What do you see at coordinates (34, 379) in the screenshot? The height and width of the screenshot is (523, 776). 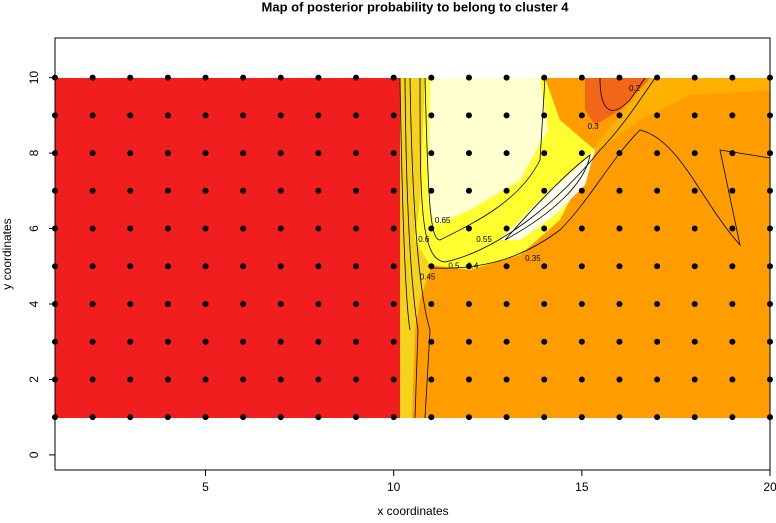 I see `y-tick-label: 2` at bounding box center [34, 379].